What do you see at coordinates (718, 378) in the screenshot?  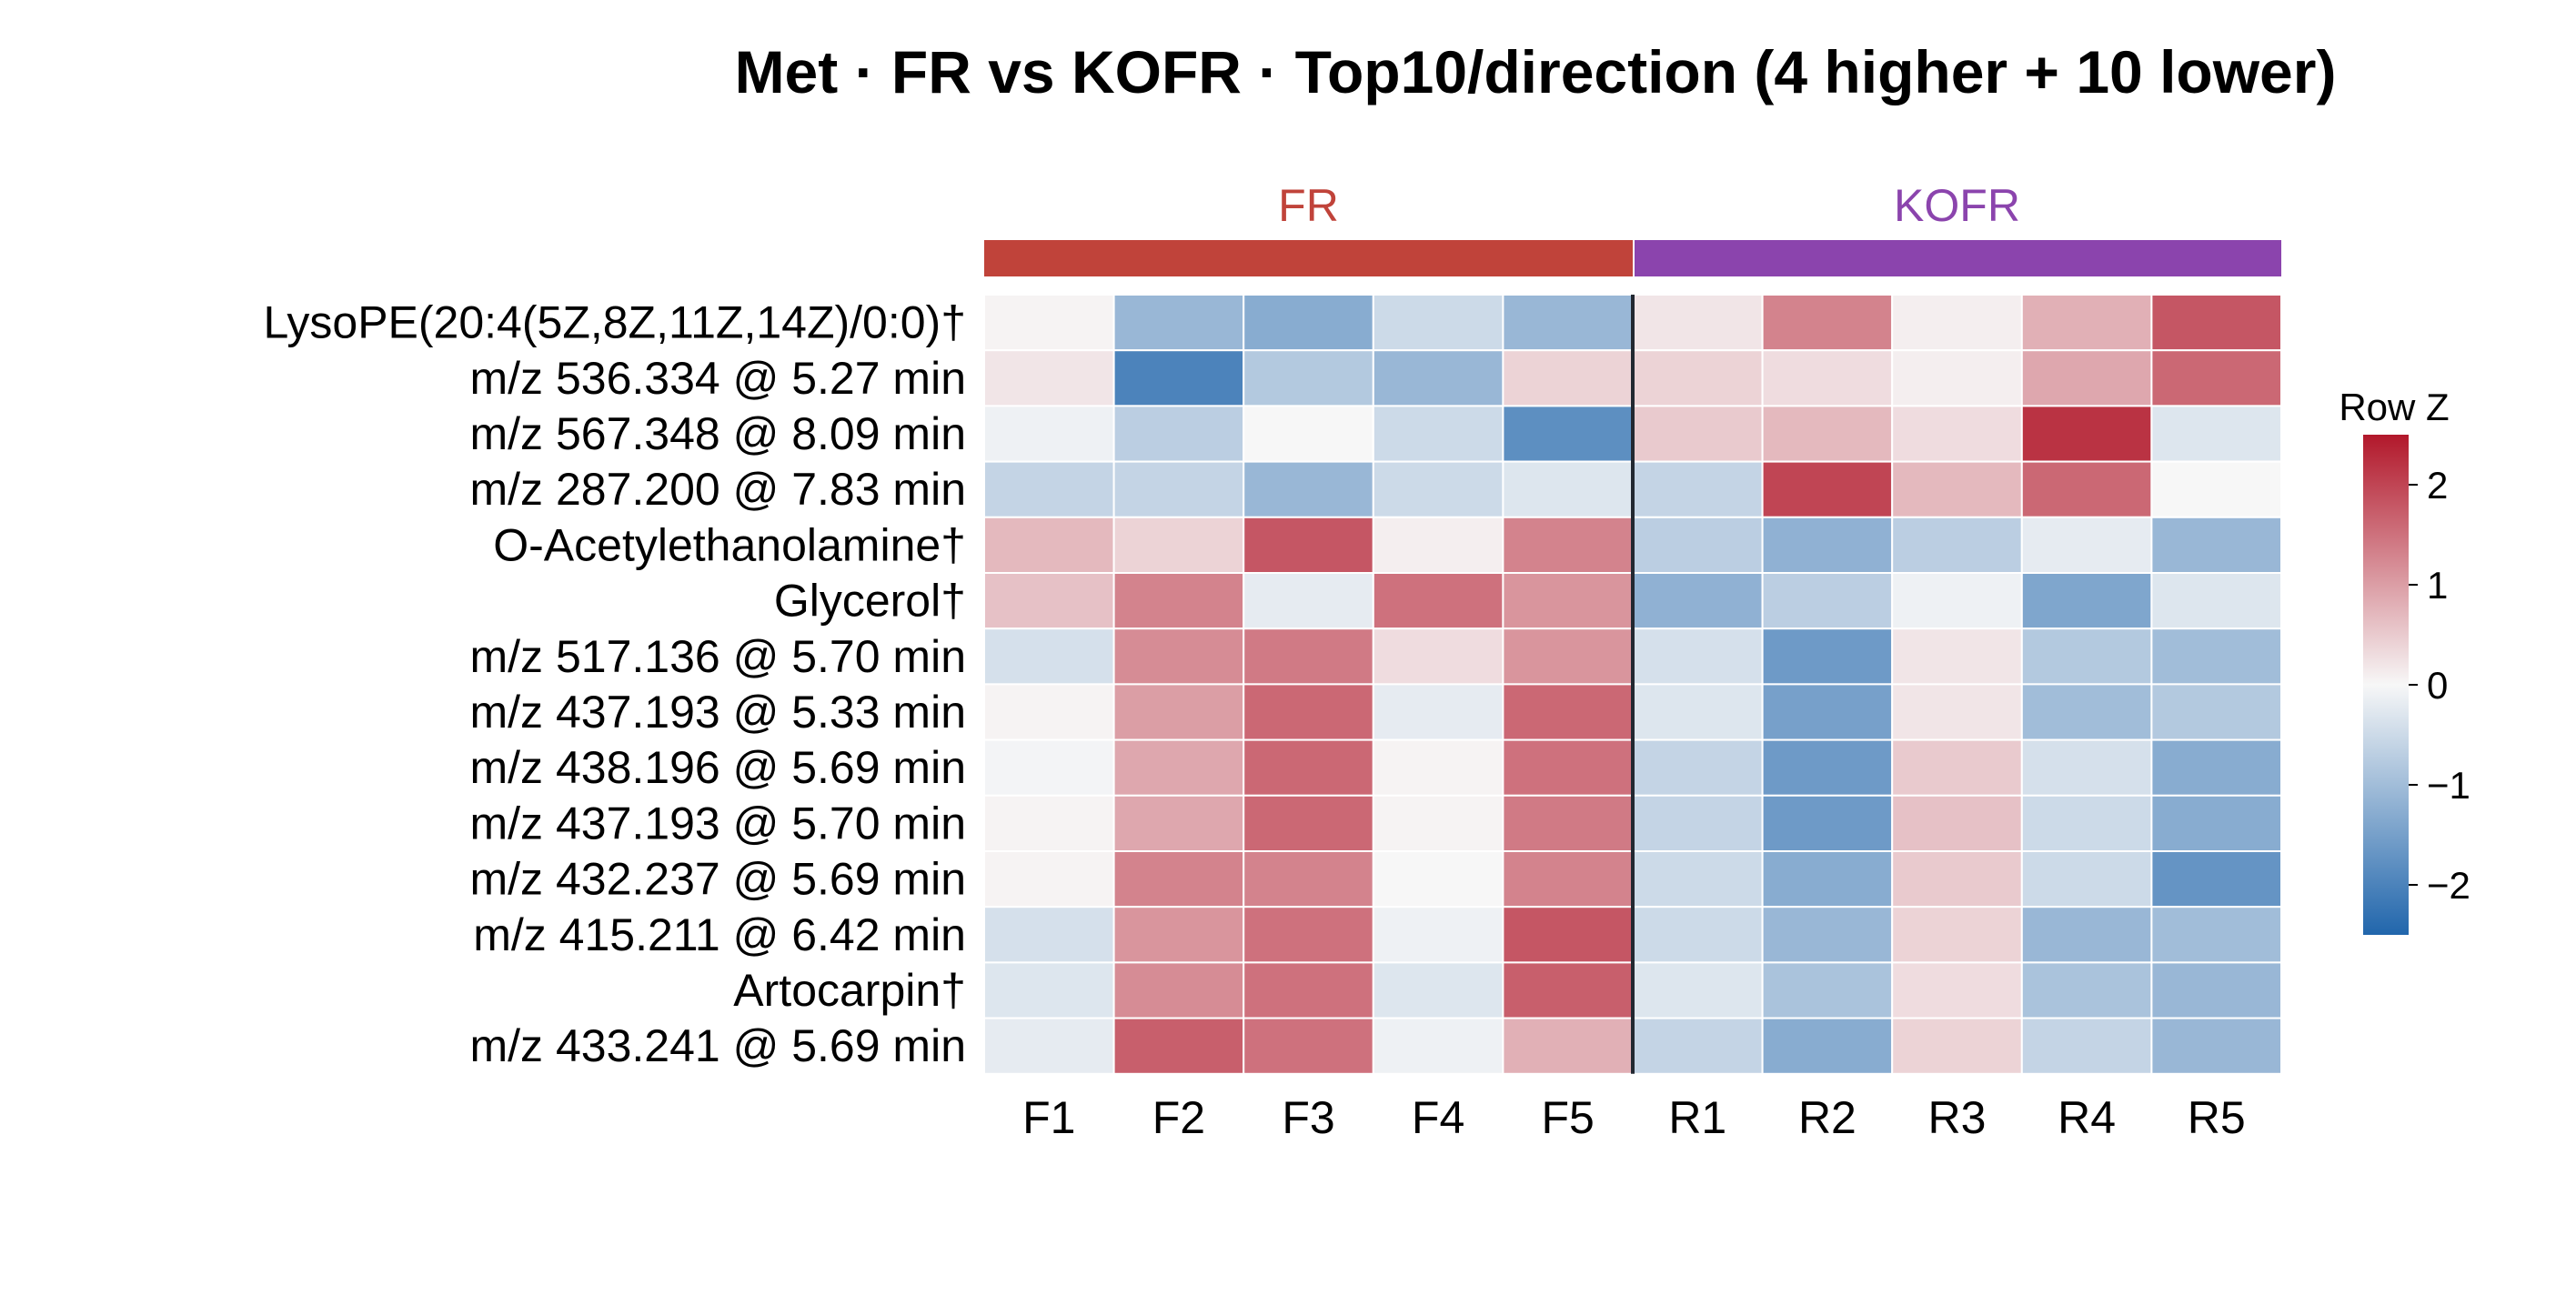 I see `row-label: m/z 536.334 @ 5.27 min` at bounding box center [718, 378].